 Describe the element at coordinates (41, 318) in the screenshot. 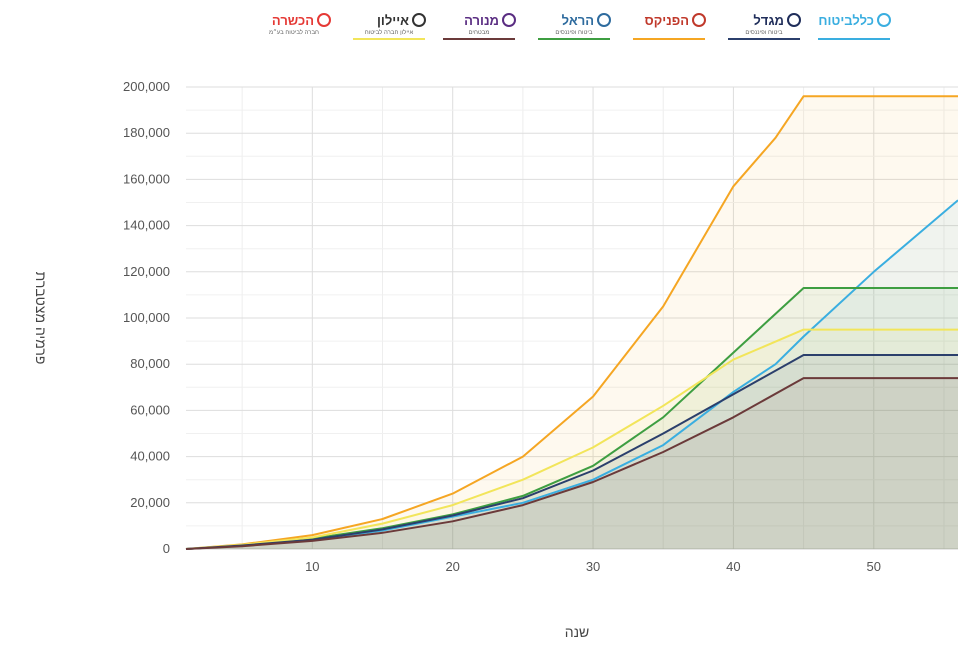

I see `y-axis-title: פרמיה מצטברת` at that location.